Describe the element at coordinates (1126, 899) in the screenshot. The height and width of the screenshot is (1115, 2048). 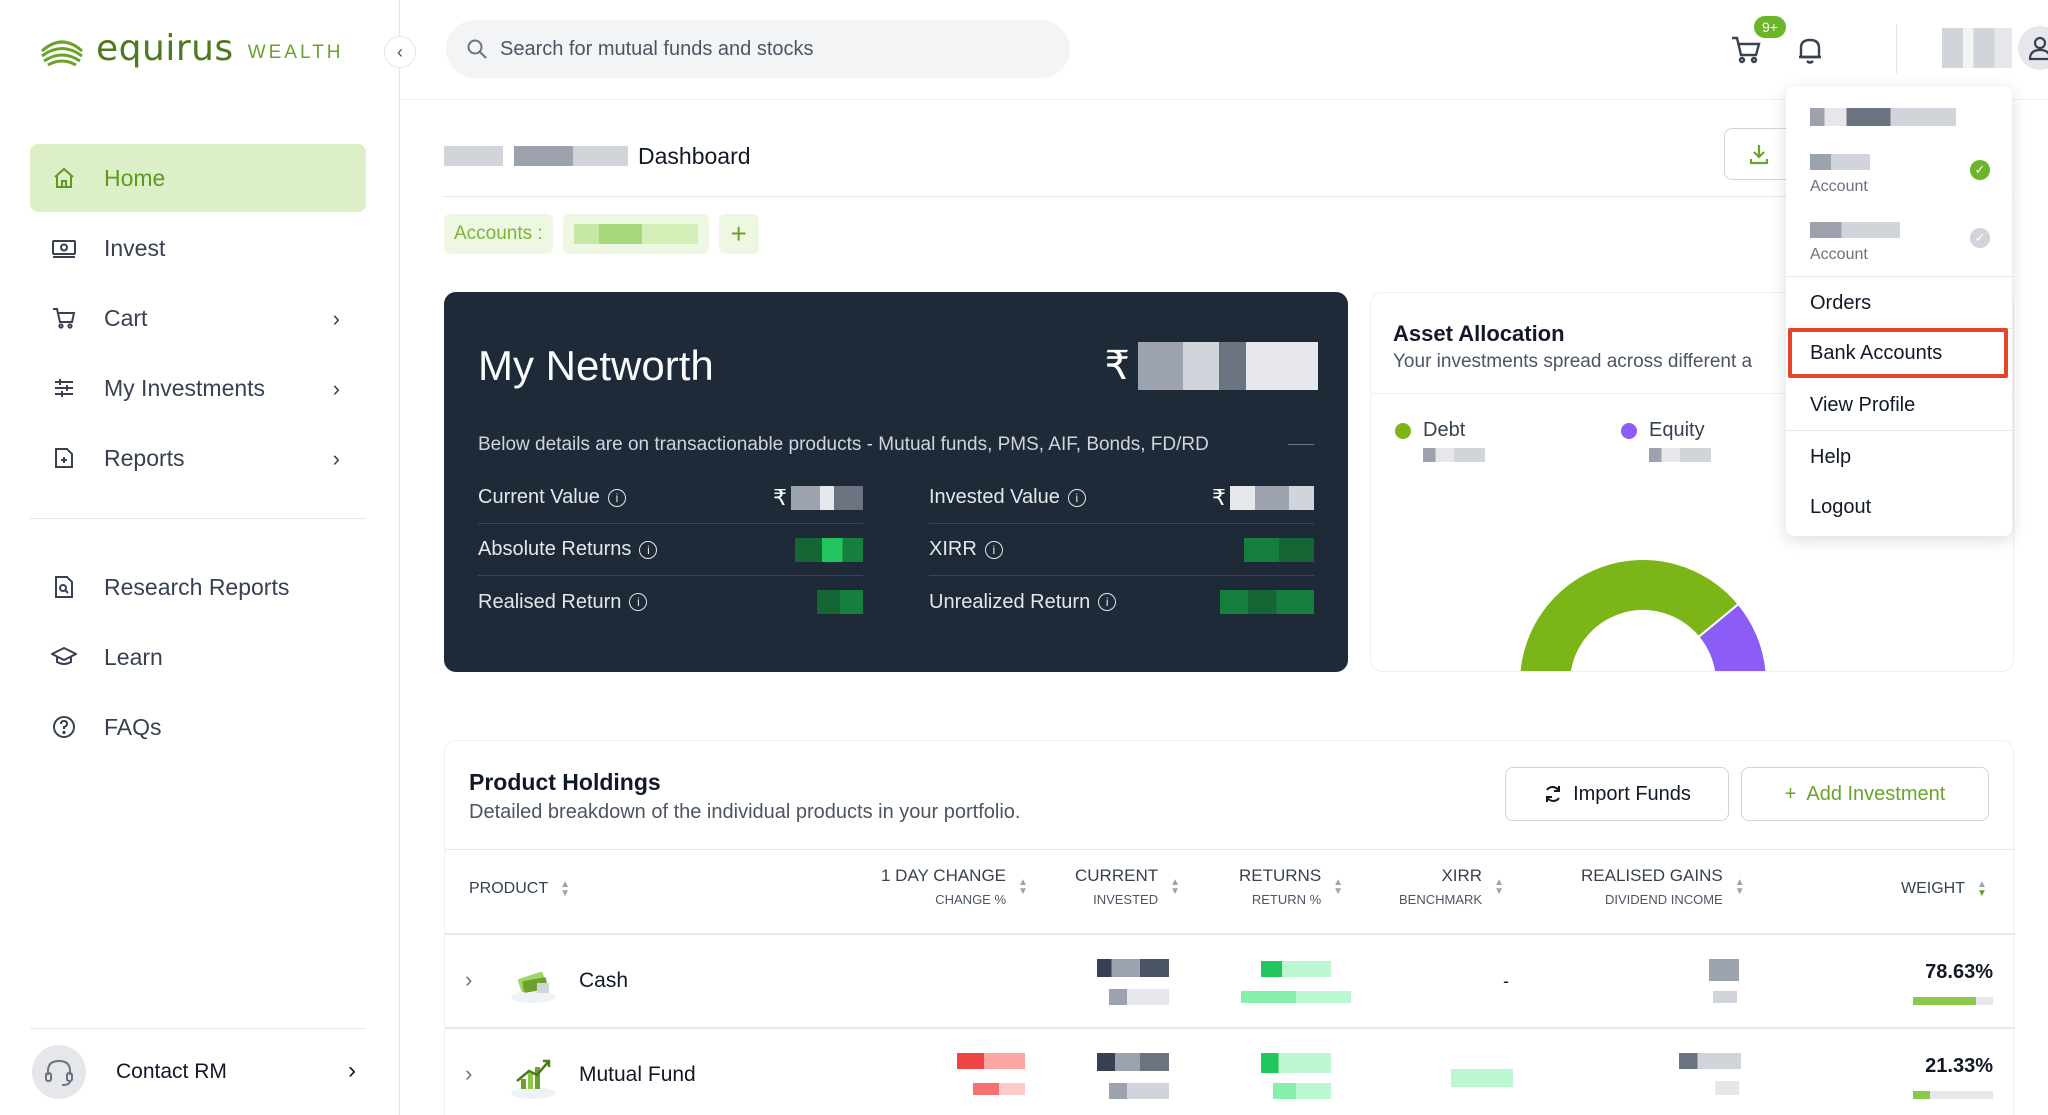
I see `column-sublabel: INVESTED` at that location.